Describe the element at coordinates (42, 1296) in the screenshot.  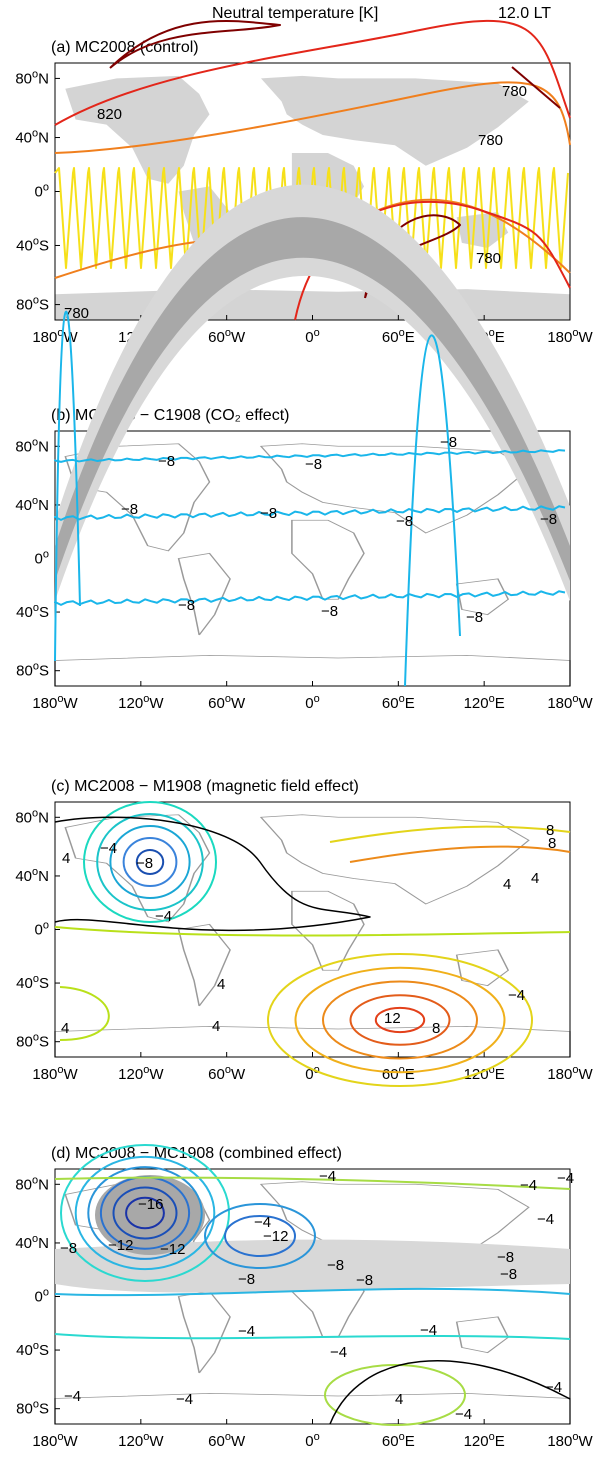
I see `y-tick-label-3-2: 0o` at that location.